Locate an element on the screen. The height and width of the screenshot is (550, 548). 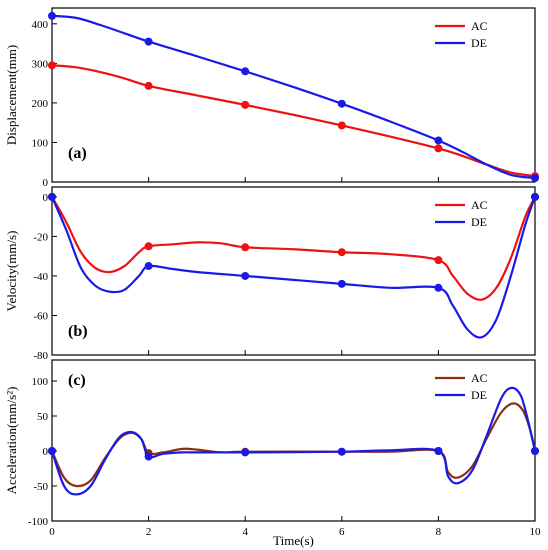
x-tick-label: 10 is located at coordinates (536, 532).